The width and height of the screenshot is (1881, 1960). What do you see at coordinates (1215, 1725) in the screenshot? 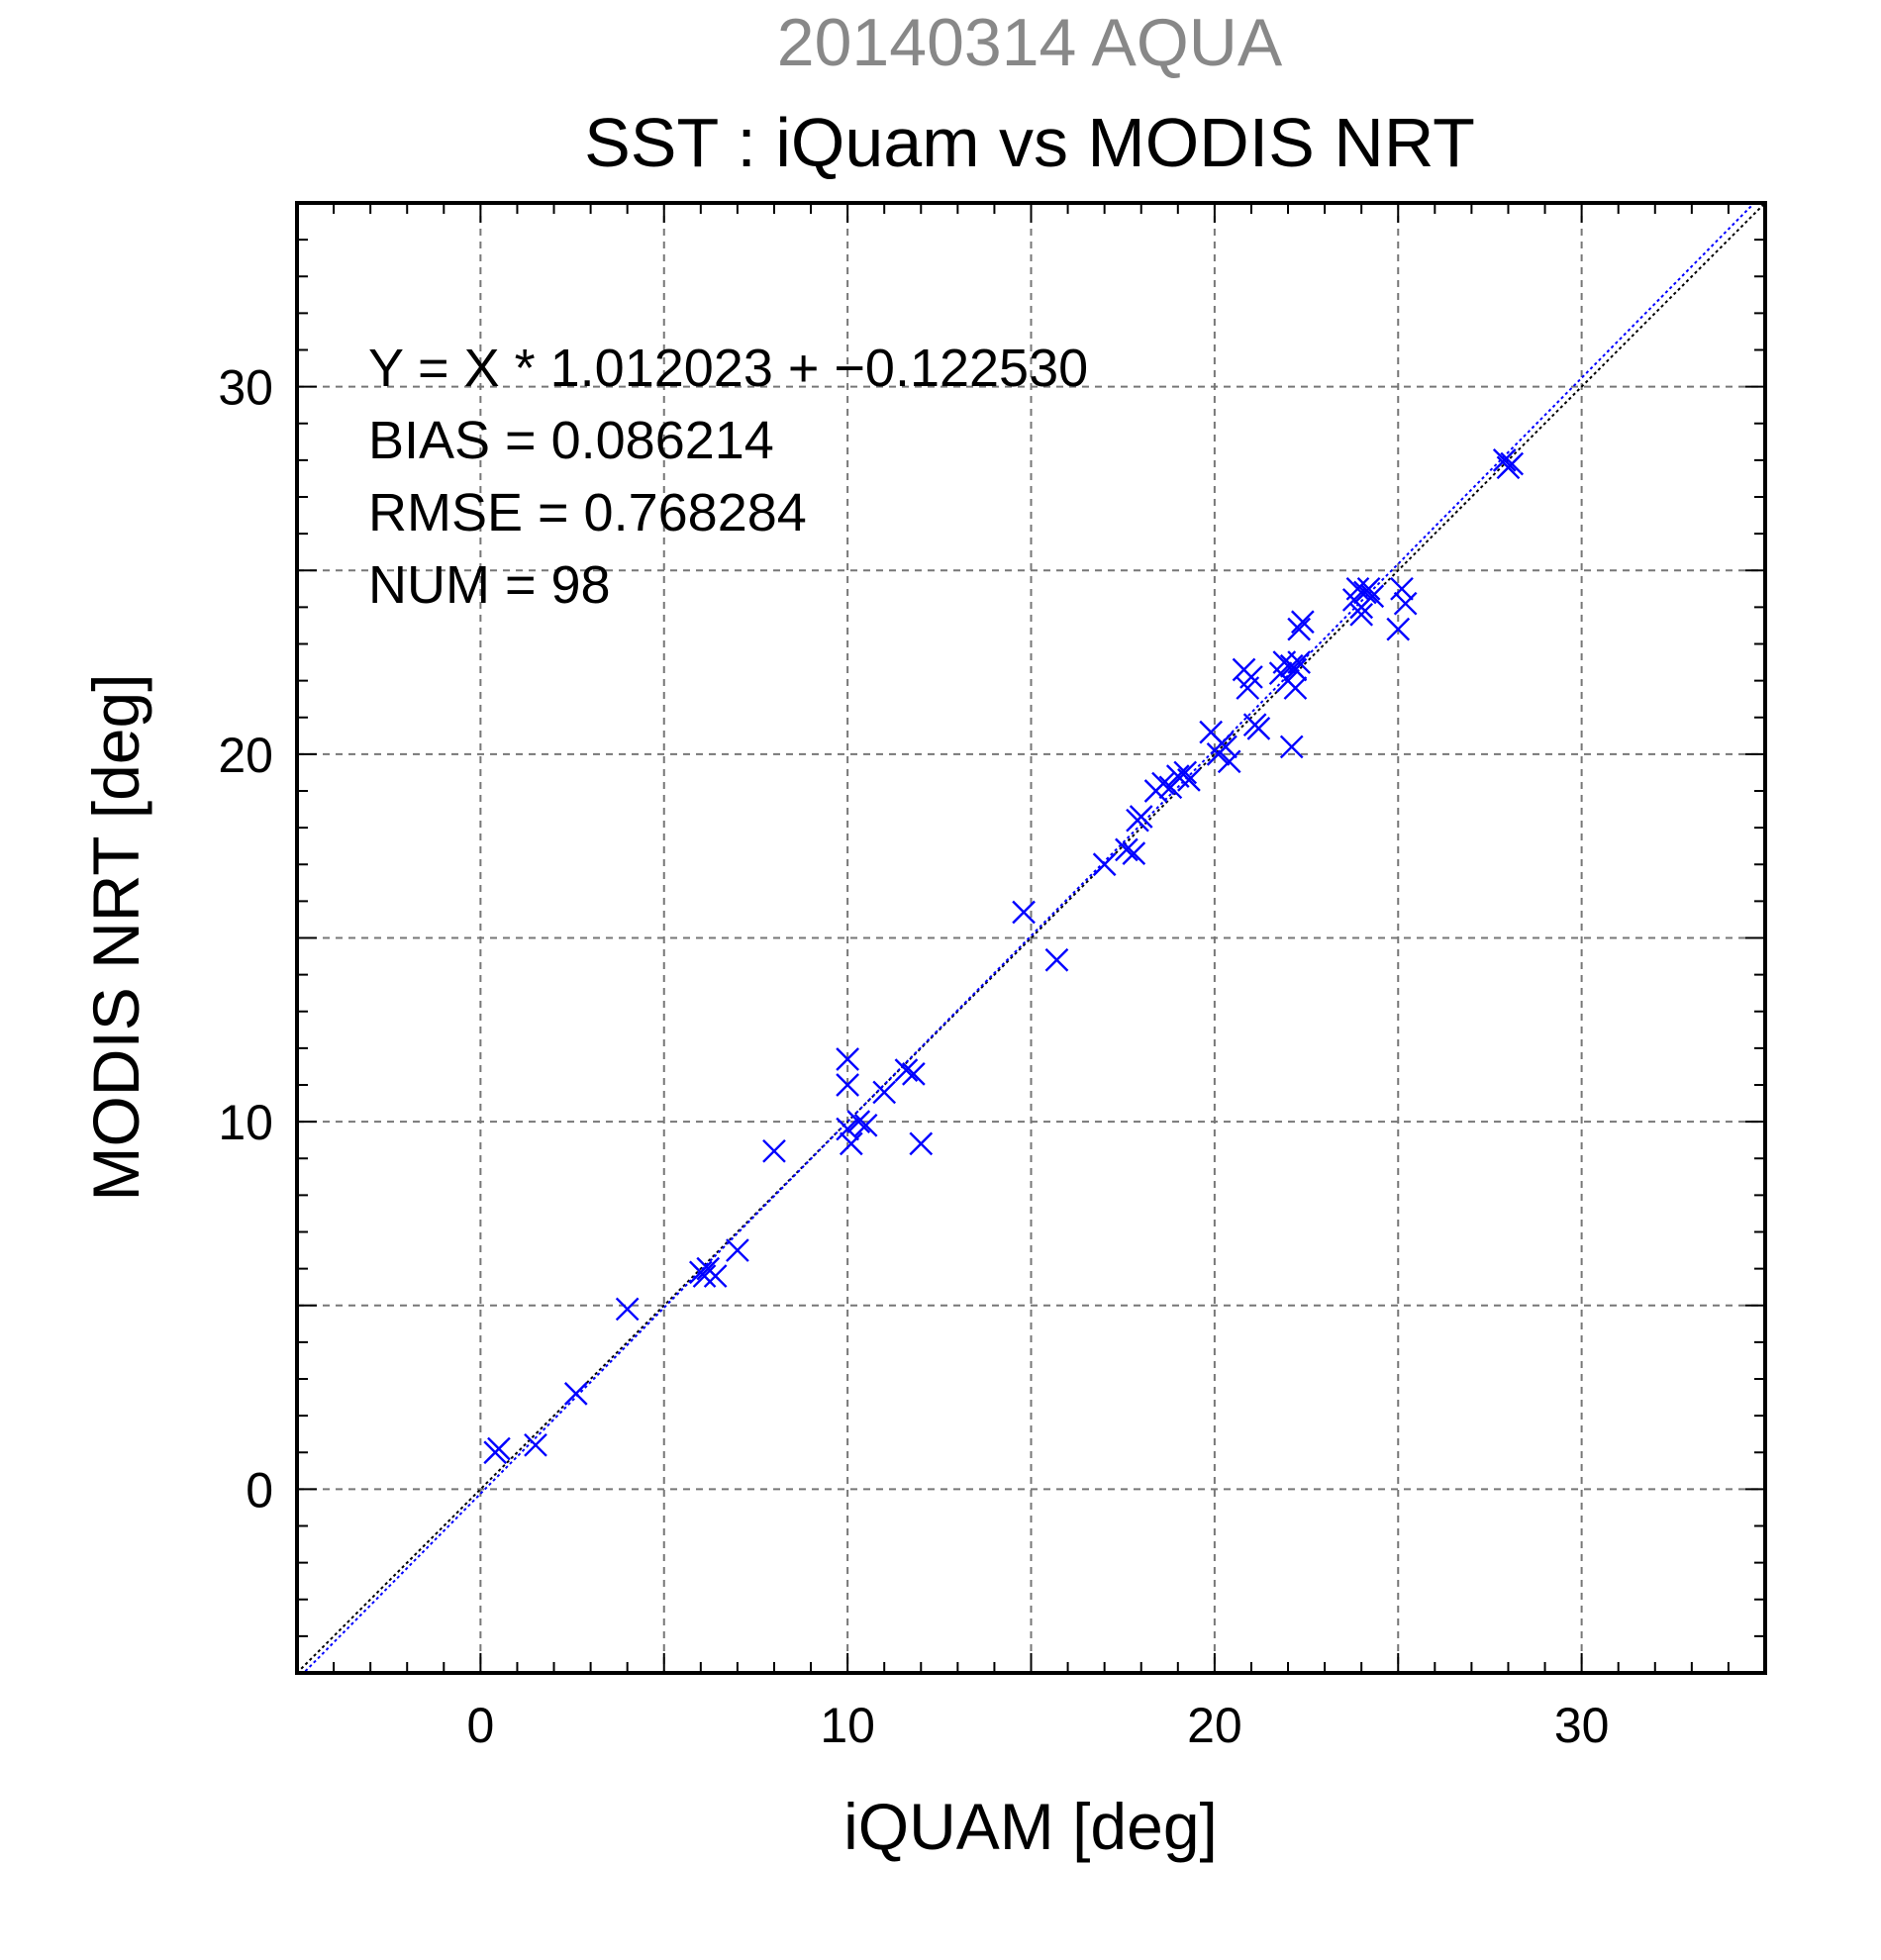
I see `x-tick-label: 20` at bounding box center [1215, 1725].